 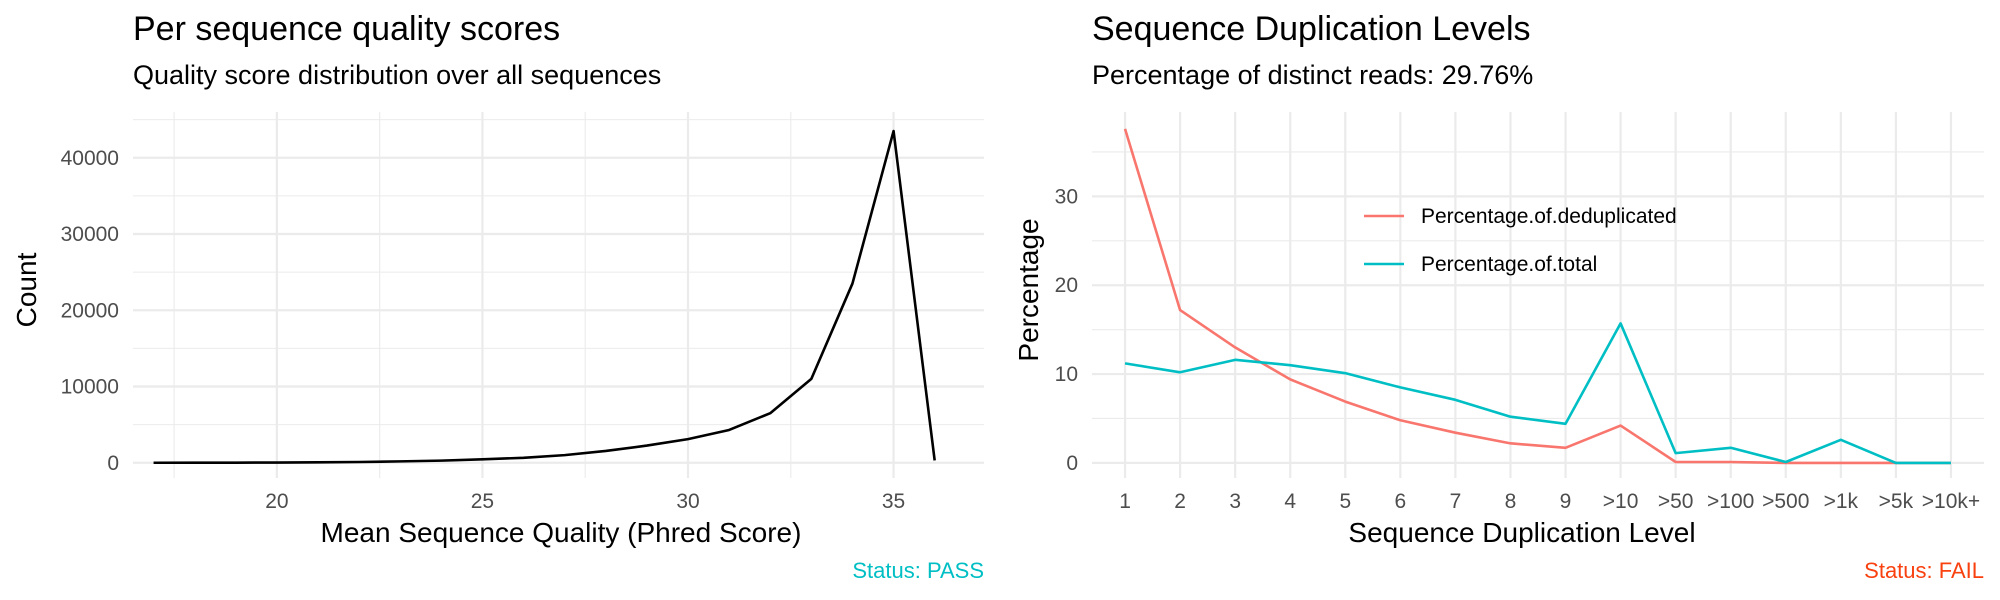 What do you see at coordinates (1066, 285) in the screenshot?
I see `y-tick-label: 20` at bounding box center [1066, 285].